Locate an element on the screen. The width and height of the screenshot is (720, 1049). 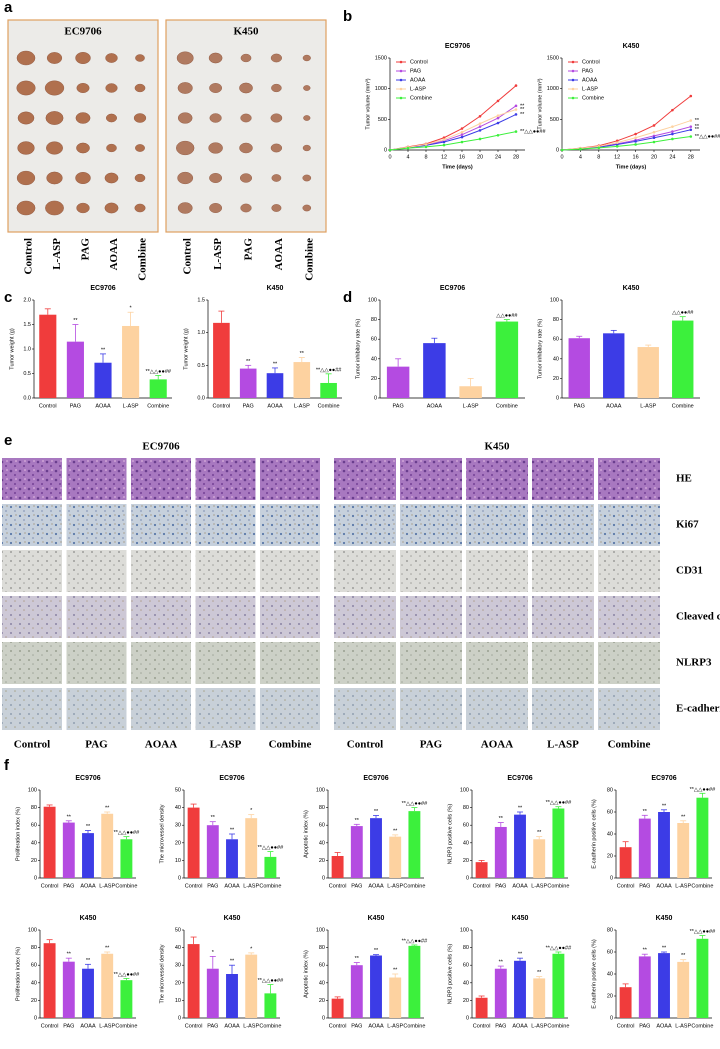
y-tick-label: 20 is located at coordinates (322, 861).